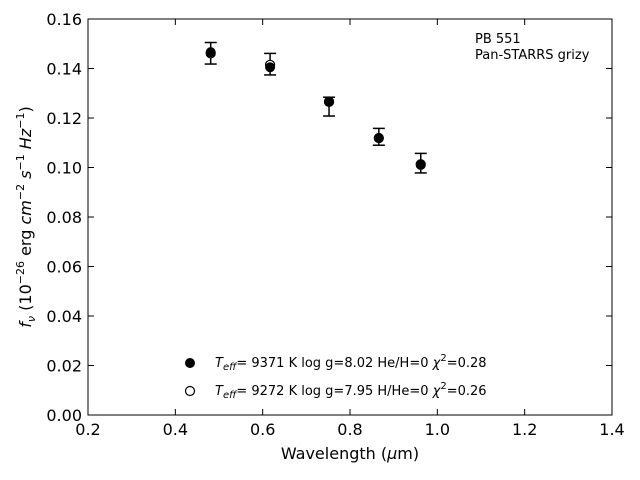  What do you see at coordinates (64, 69) in the screenshot?
I see `y-tick-label: 0.14` at bounding box center [64, 69].